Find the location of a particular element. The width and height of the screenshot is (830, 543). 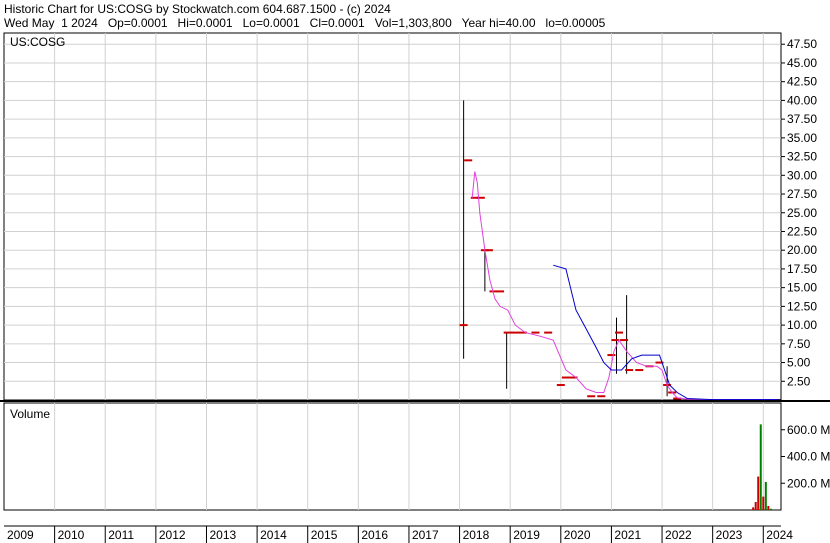

y-tick-label: 35.00 is located at coordinates (802, 138).